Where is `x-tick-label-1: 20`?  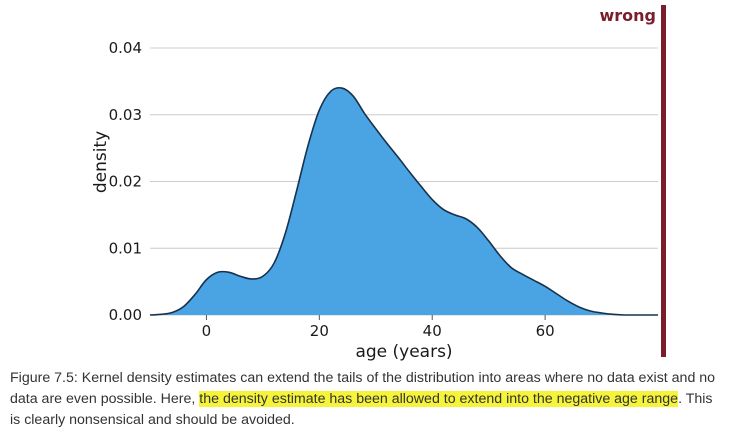 x-tick-label-1: 20 is located at coordinates (319, 331).